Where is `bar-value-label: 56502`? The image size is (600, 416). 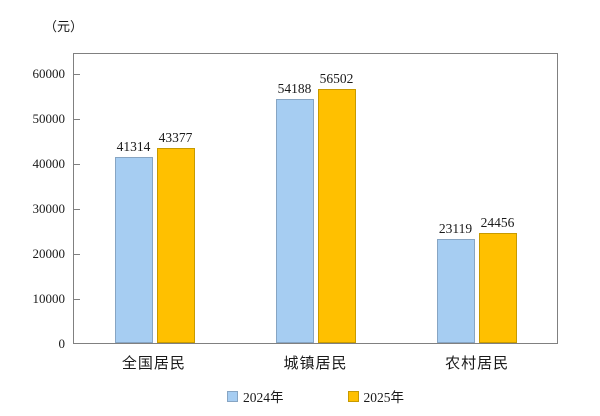
bar-value-label: 56502 is located at coordinates (336, 78).